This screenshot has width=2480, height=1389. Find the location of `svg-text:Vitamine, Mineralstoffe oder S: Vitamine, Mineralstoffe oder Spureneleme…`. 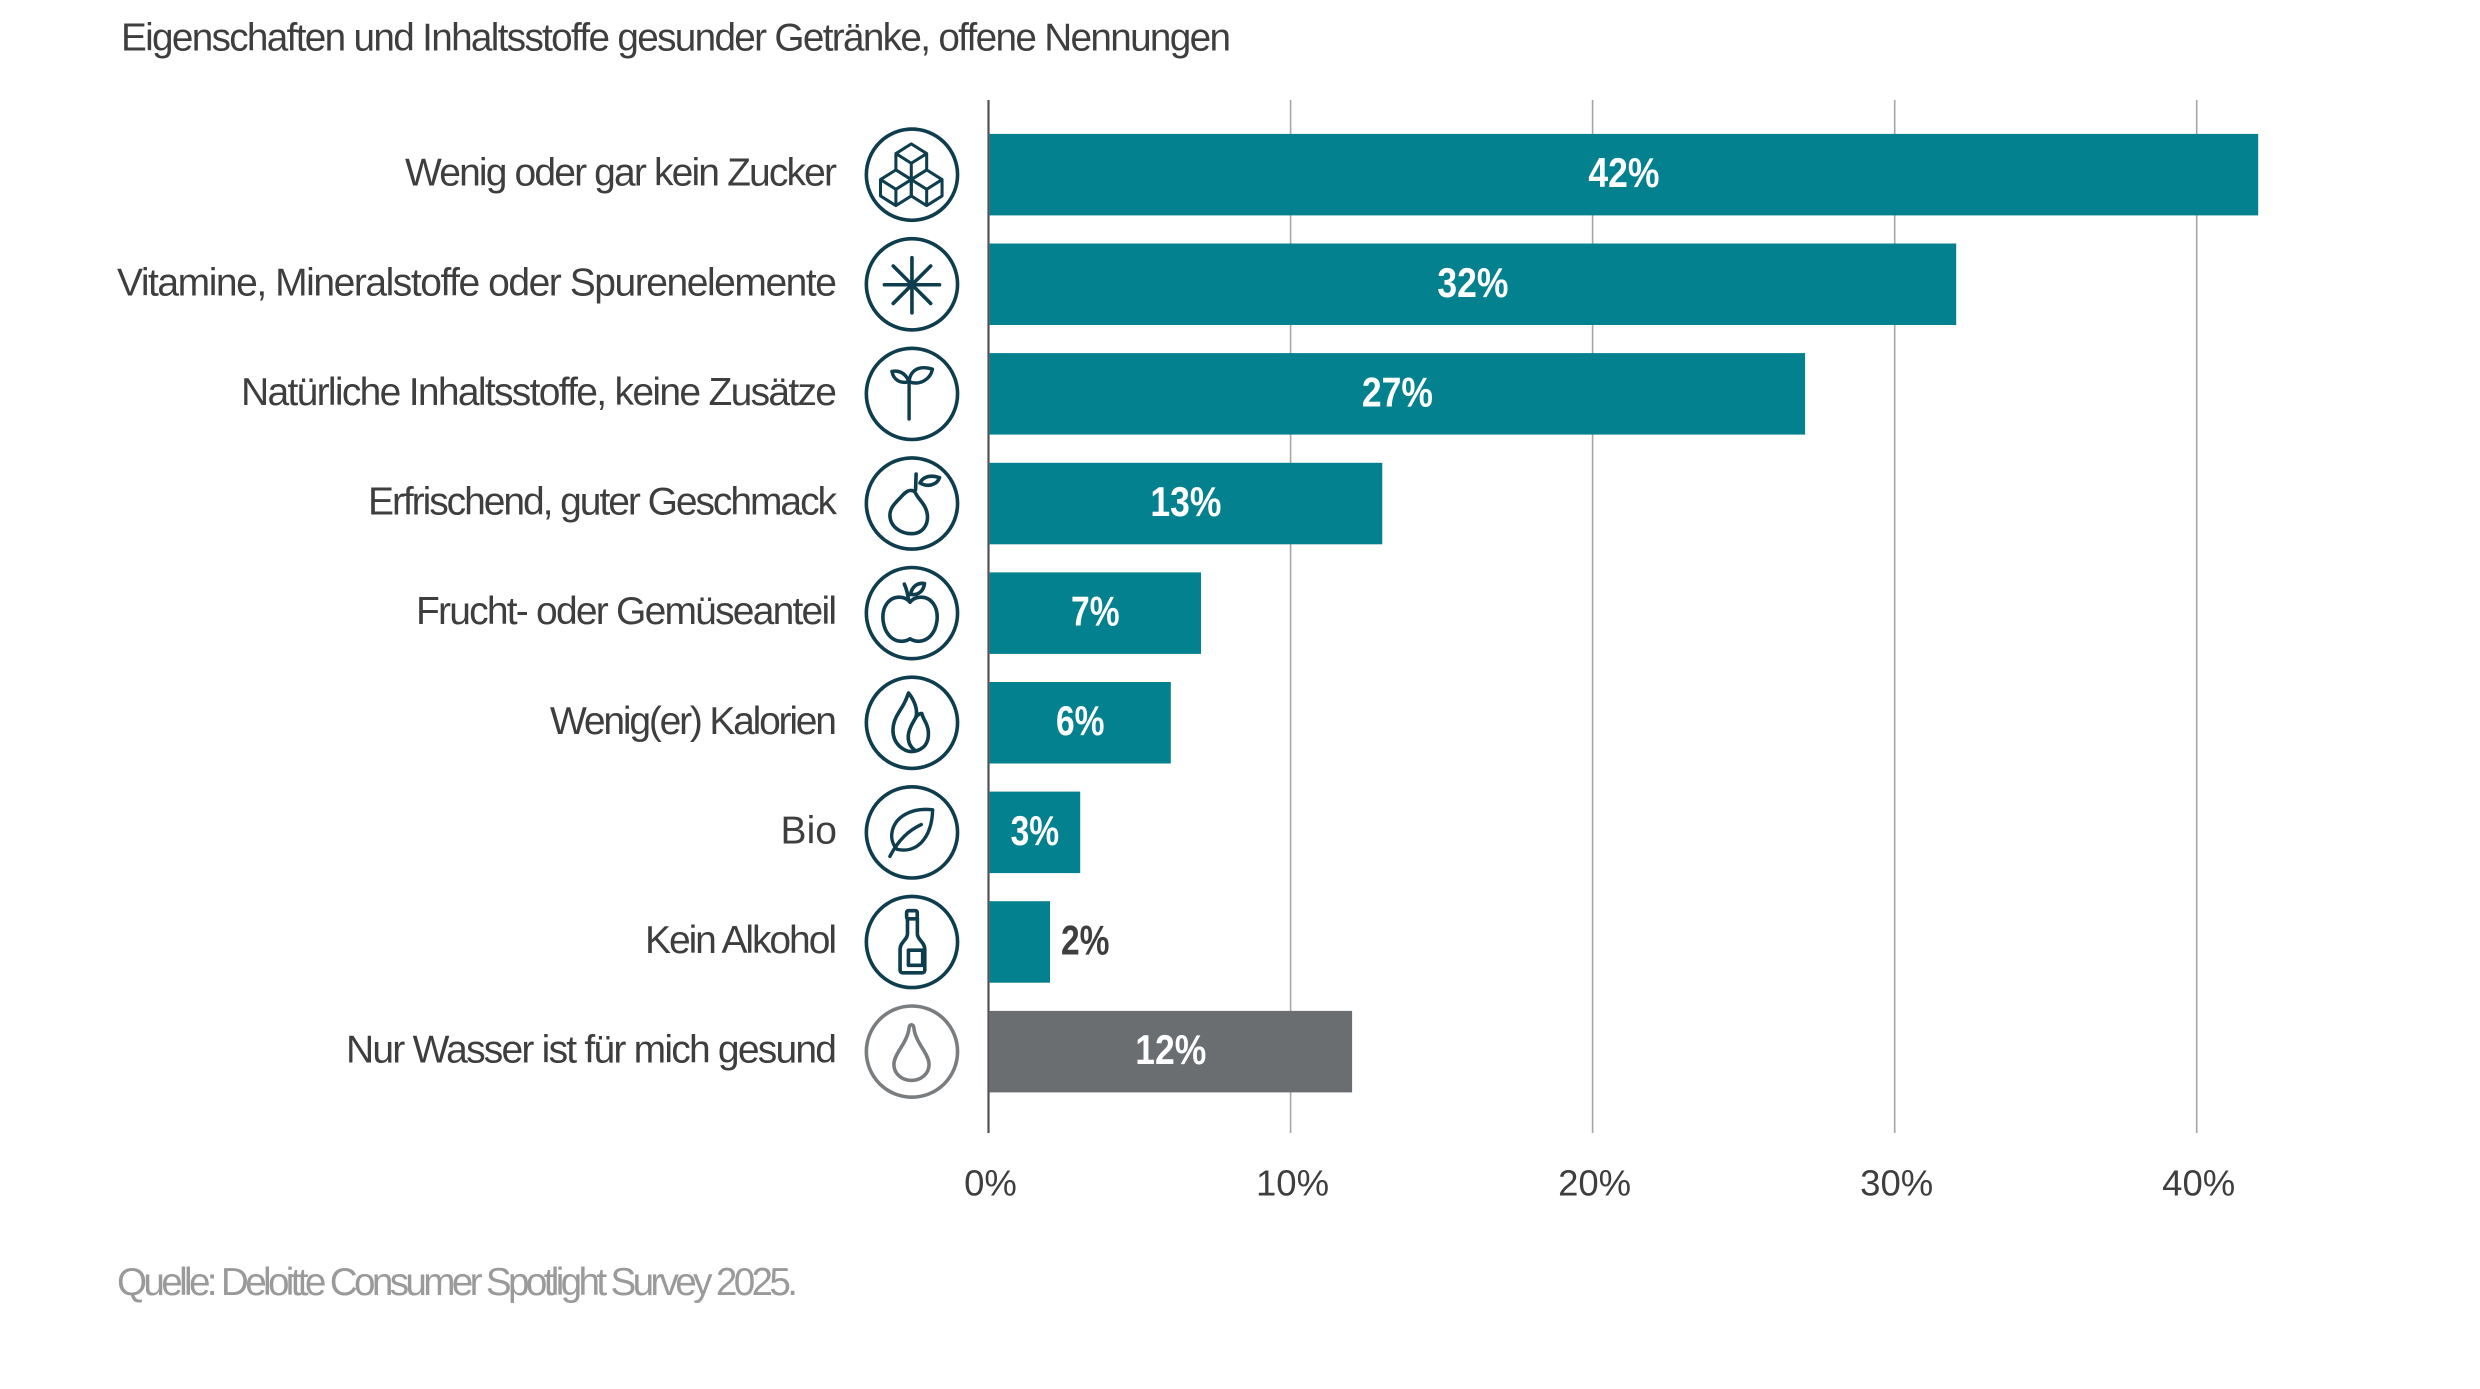

svg-text:Vitamine, Mineralstoffe oder S: Vitamine, Mineralstoffe oder Spureneleme… is located at coordinates (477, 282).